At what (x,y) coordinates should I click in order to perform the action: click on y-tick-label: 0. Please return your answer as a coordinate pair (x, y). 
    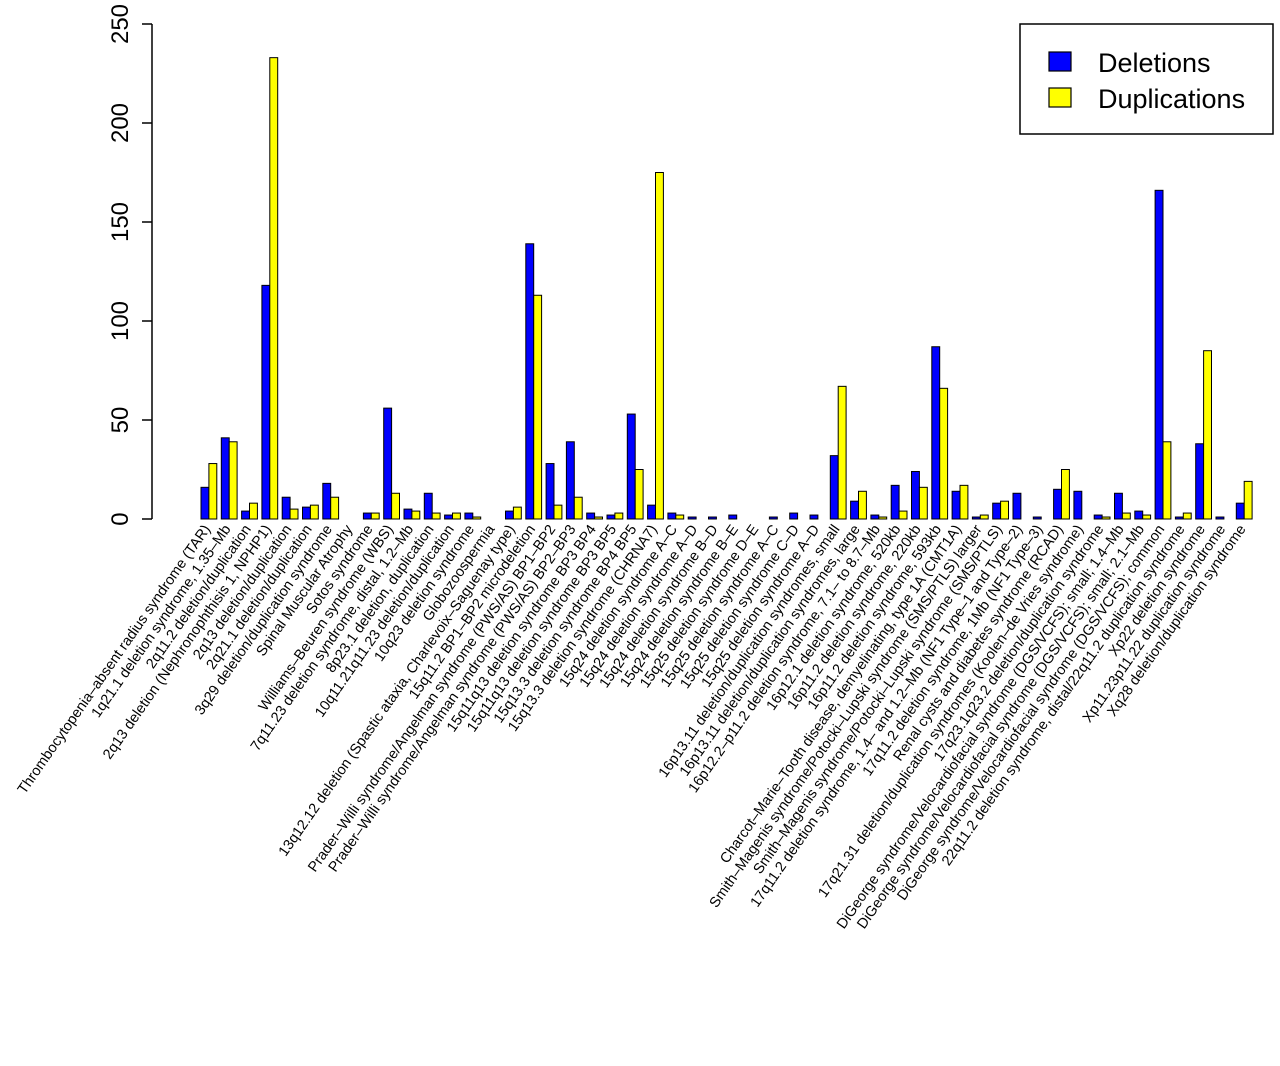
    Looking at the image, I should click on (120, 518).